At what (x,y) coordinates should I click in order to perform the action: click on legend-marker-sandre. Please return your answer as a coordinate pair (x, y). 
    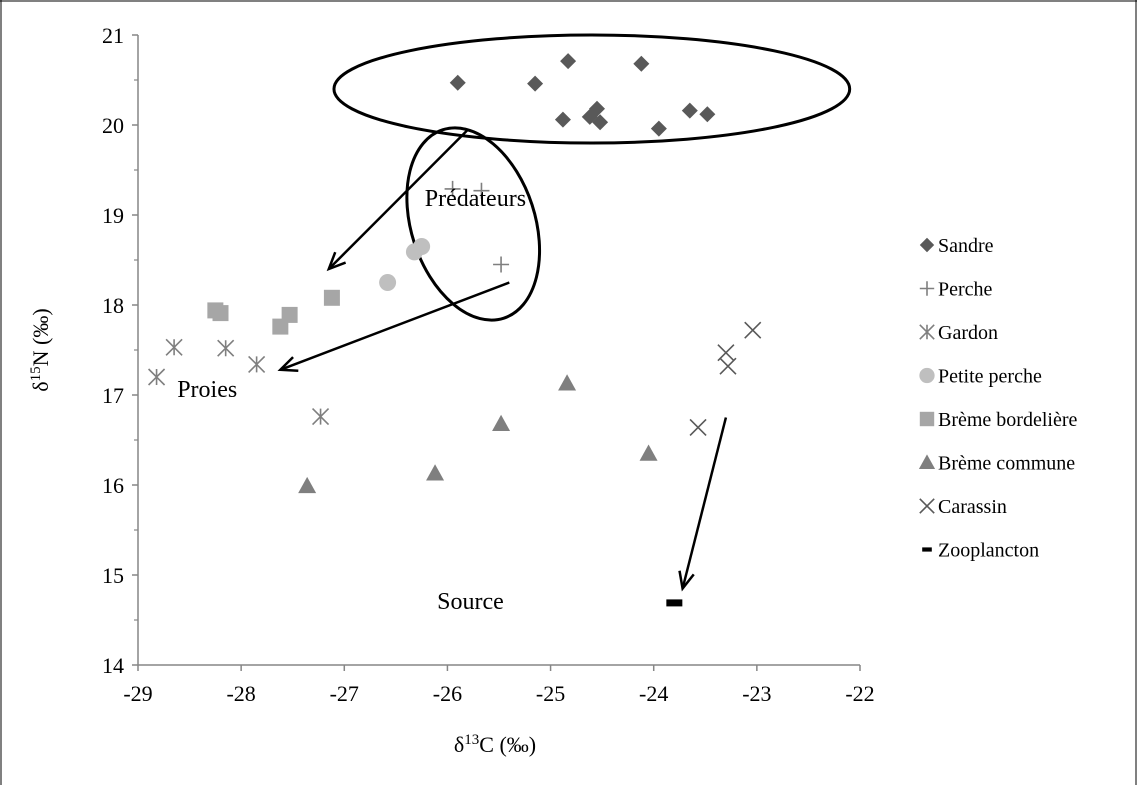
    Looking at the image, I should click on (927, 245).